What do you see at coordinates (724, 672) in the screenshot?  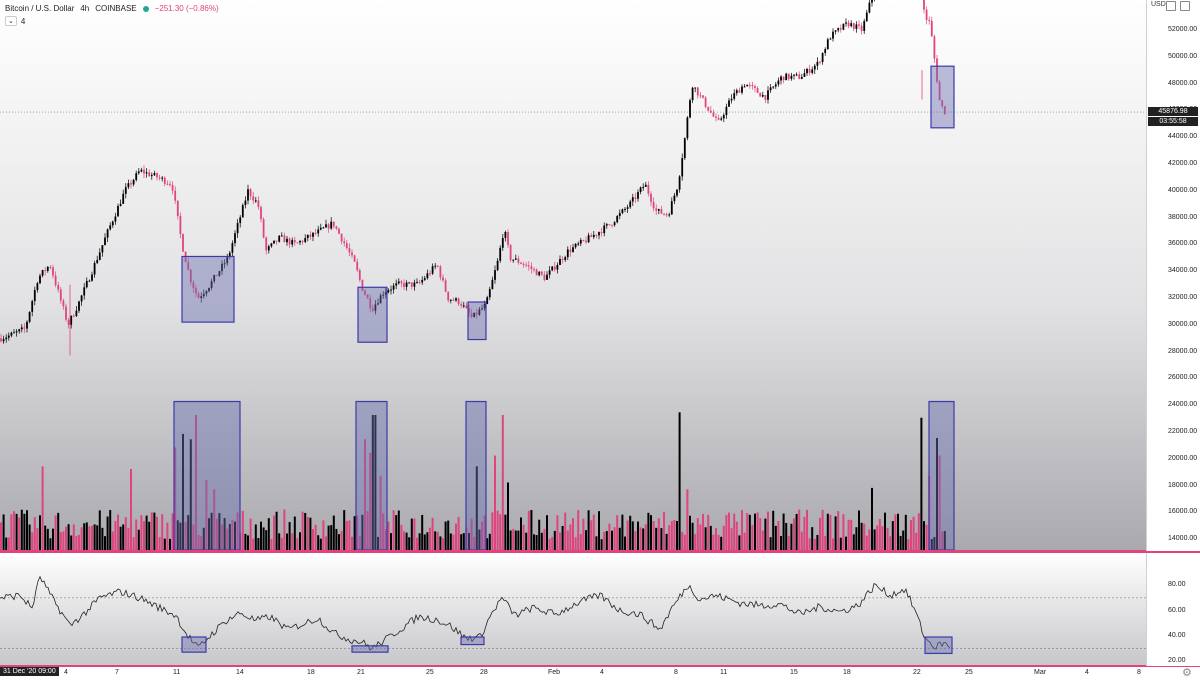 I see `time-tick-label: 11` at bounding box center [724, 672].